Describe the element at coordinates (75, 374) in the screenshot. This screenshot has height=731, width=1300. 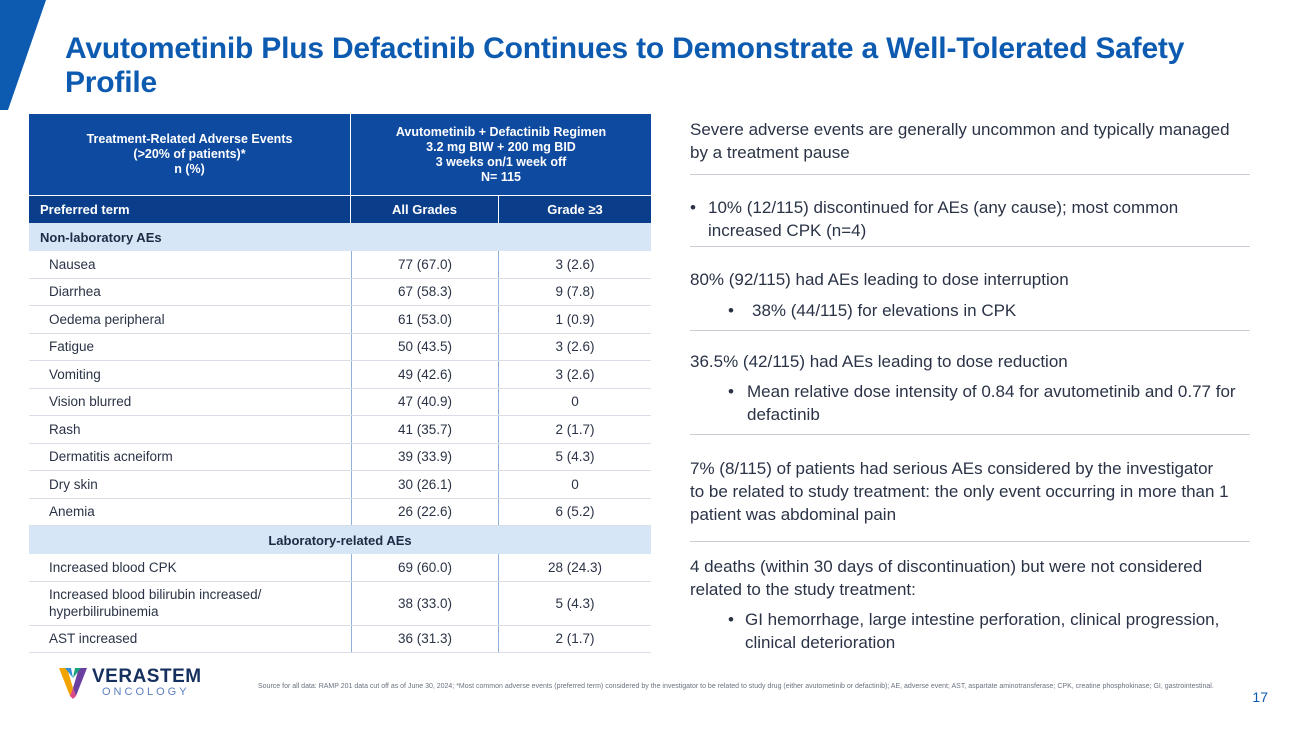
I see `term-cell: Vomiting` at that location.